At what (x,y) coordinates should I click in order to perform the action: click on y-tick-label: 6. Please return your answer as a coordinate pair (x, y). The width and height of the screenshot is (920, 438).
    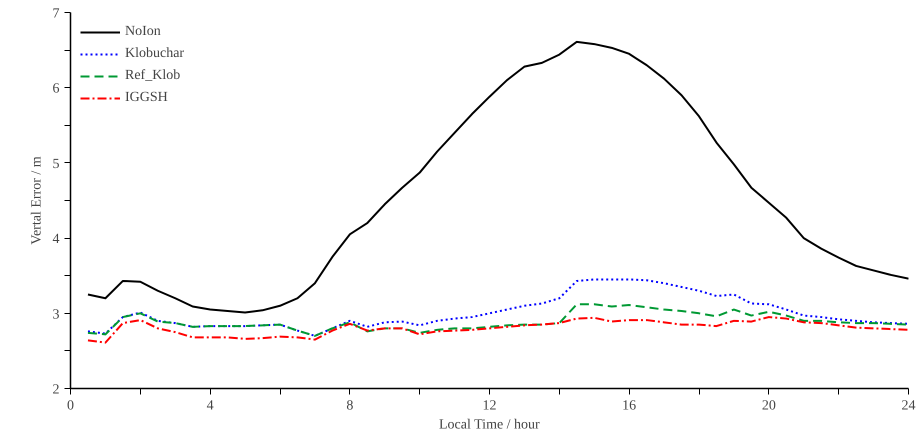
    Looking at the image, I should click on (56, 89).